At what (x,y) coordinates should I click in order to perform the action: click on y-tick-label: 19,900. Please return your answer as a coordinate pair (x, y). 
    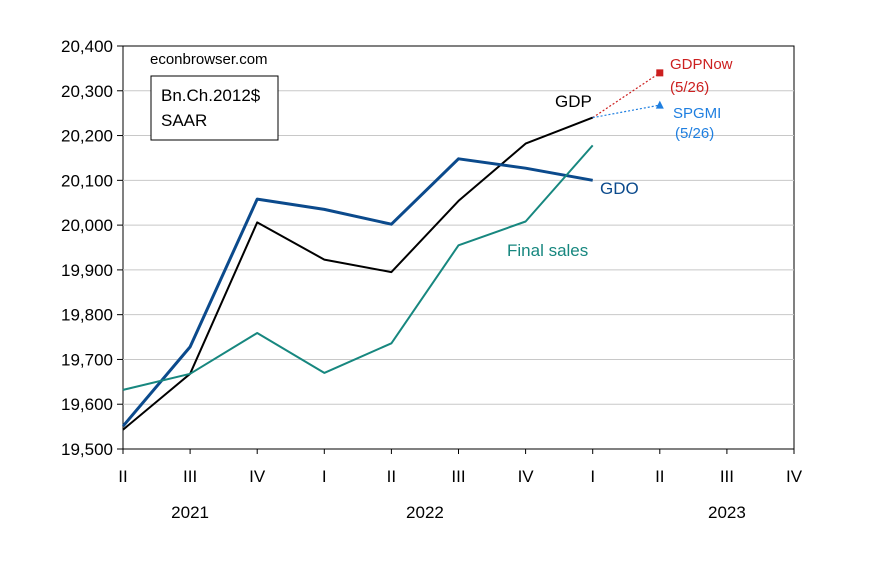
    Looking at the image, I should click on (87, 270).